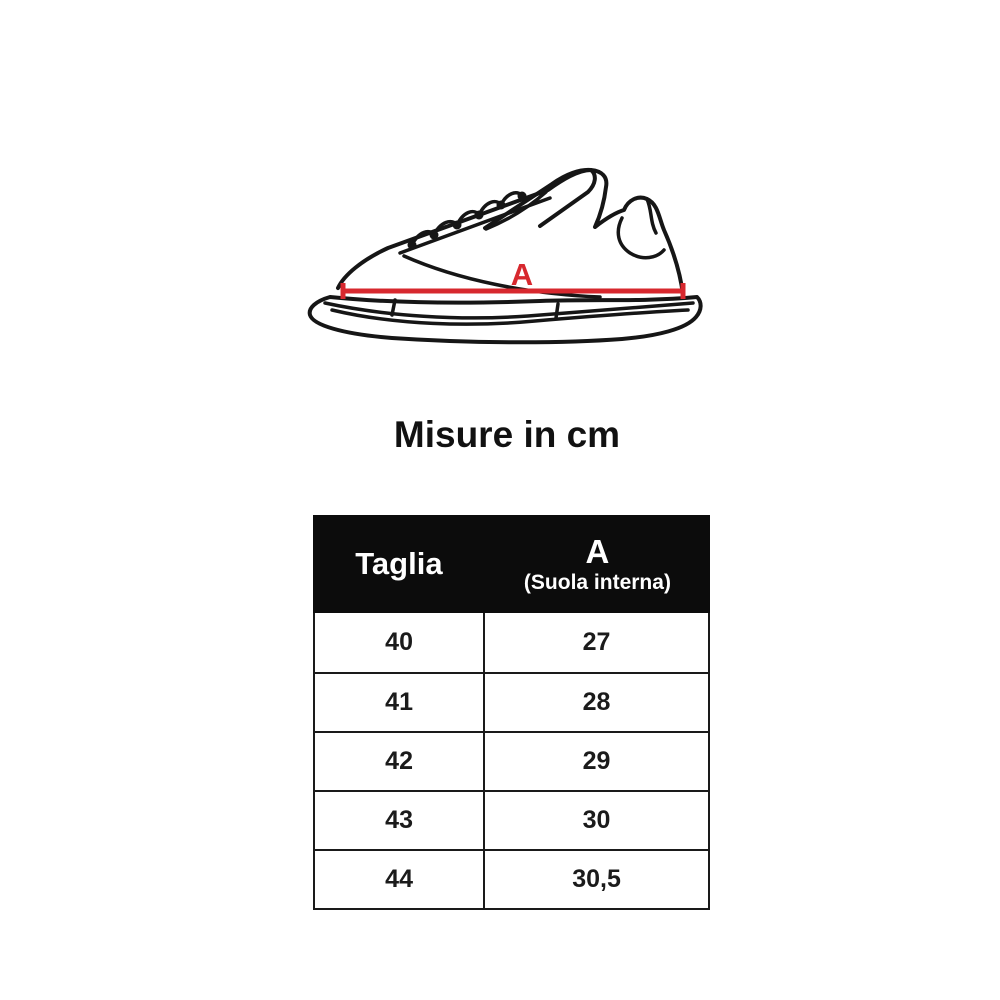 This screenshot has height=1000, width=1000. What do you see at coordinates (400, 642) in the screenshot?
I see `size-cell: 40` at bounding box center [400, 642].